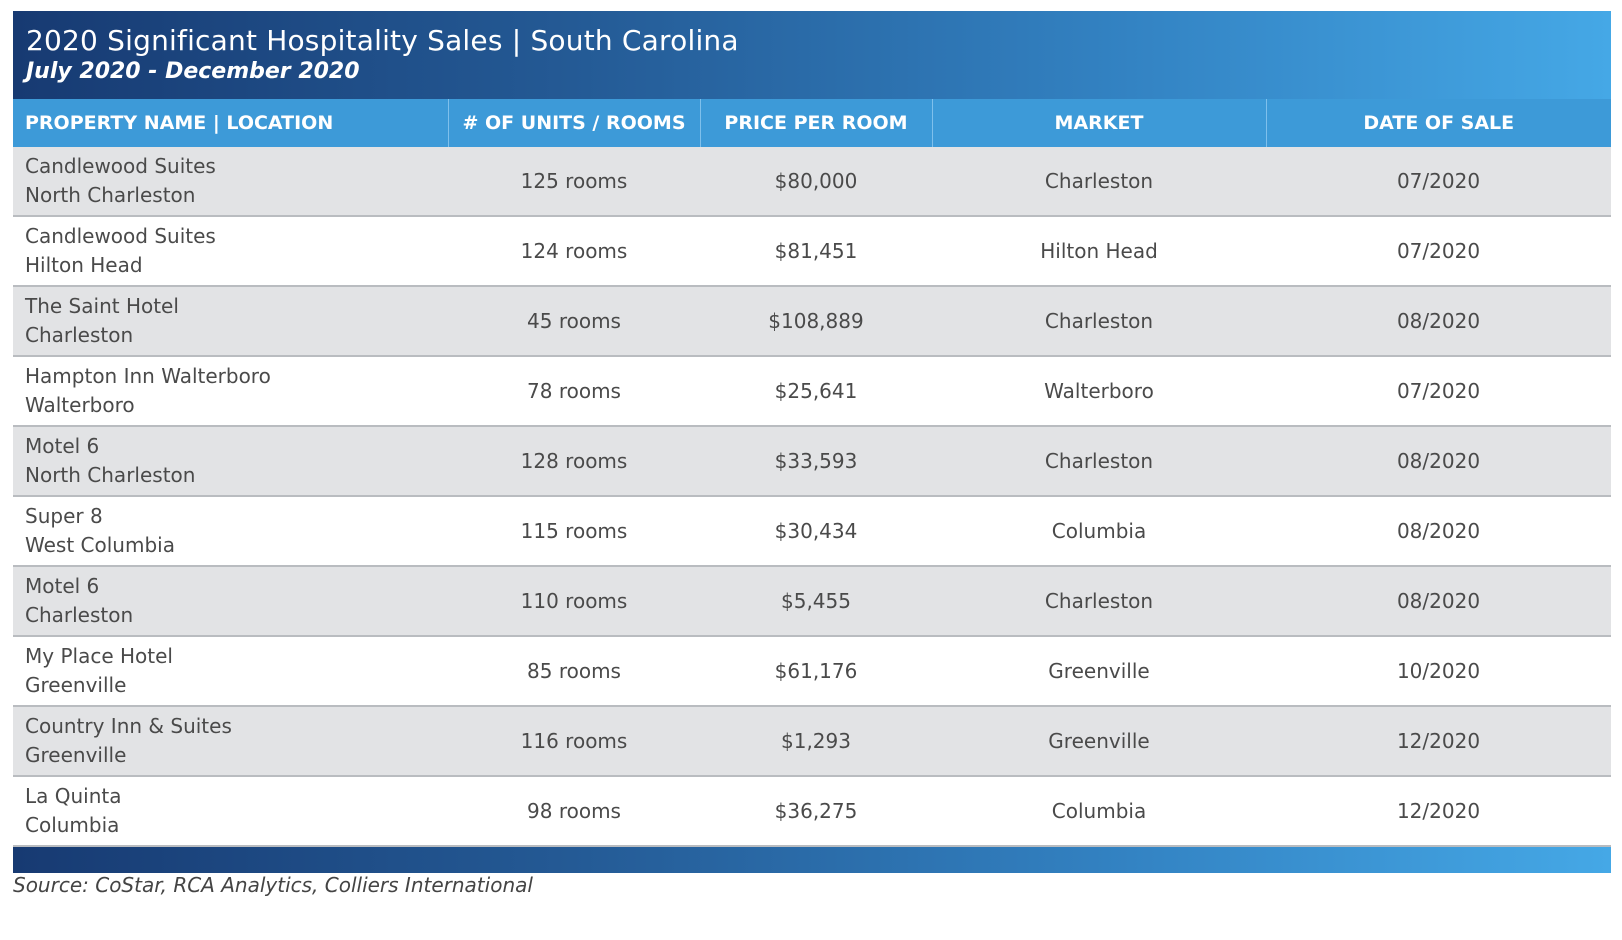 The height and width of the screenshot is (940, 1622). I want to click on column-header-property: PROPERTY NAME | LOCATION, so click(231, 123).